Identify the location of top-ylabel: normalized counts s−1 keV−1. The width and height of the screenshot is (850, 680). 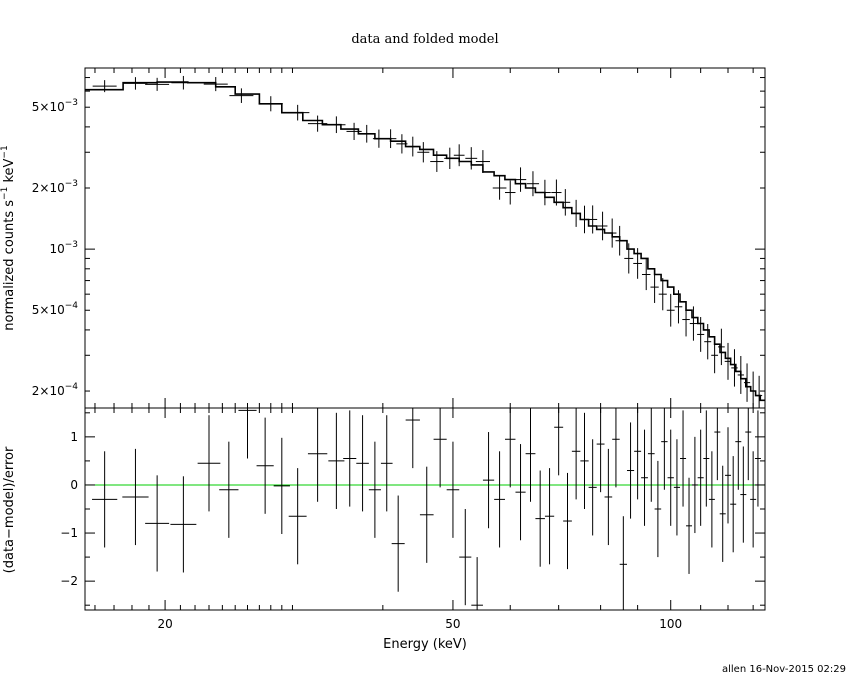
(8, 237).